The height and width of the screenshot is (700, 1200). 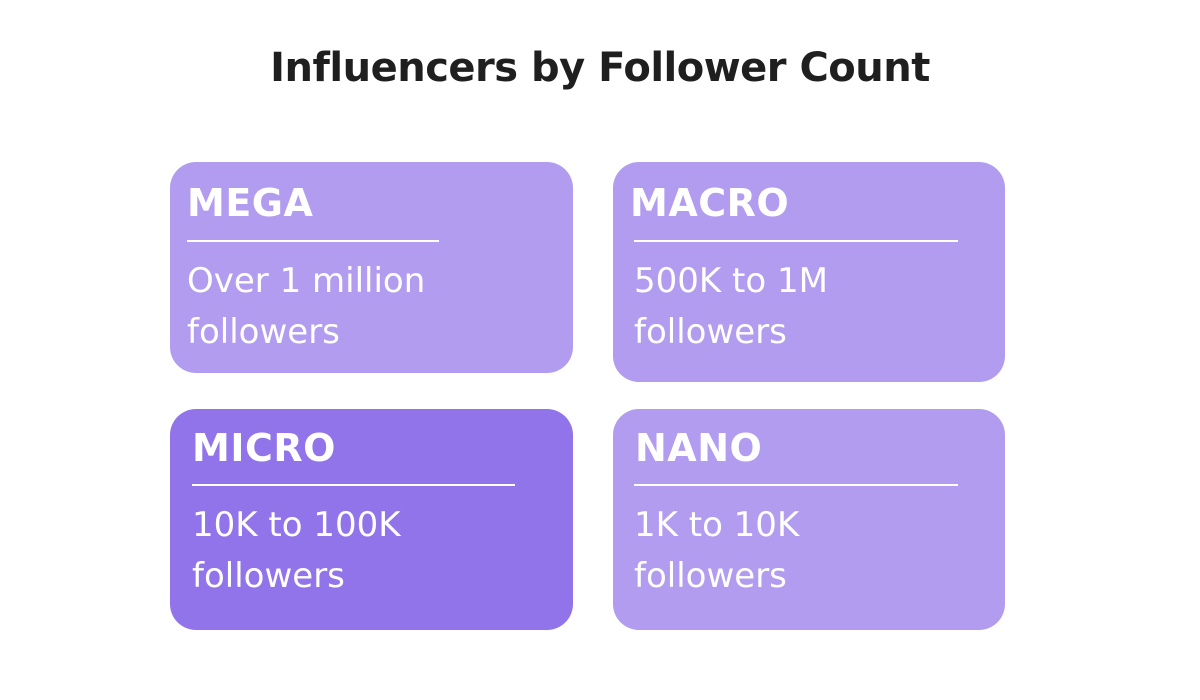 What do you see at coordinates (699, 448) in the screenshot?
I see `card-nano-heading: NANO` at bounding box center [699, 448].